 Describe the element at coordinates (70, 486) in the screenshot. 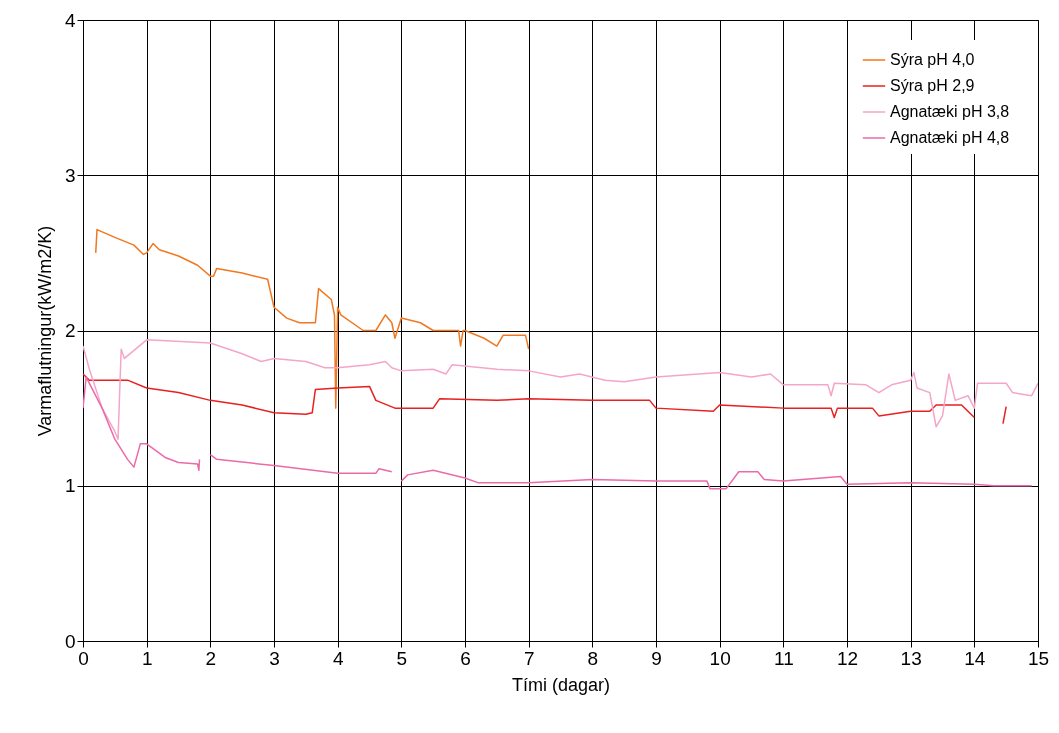

I see `y-tick-label: 1` at that location.